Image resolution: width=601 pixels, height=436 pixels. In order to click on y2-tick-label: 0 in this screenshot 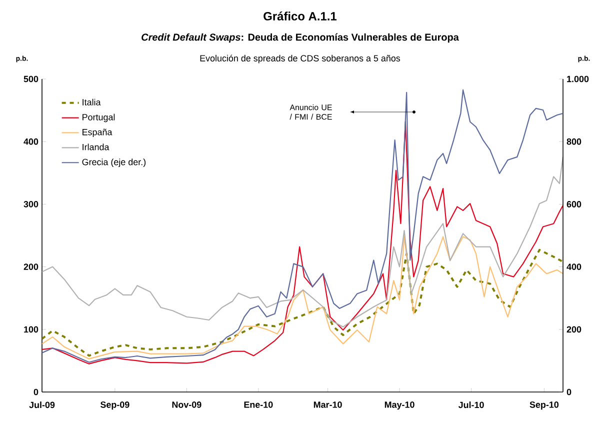, I will do `click(569, 392)`.